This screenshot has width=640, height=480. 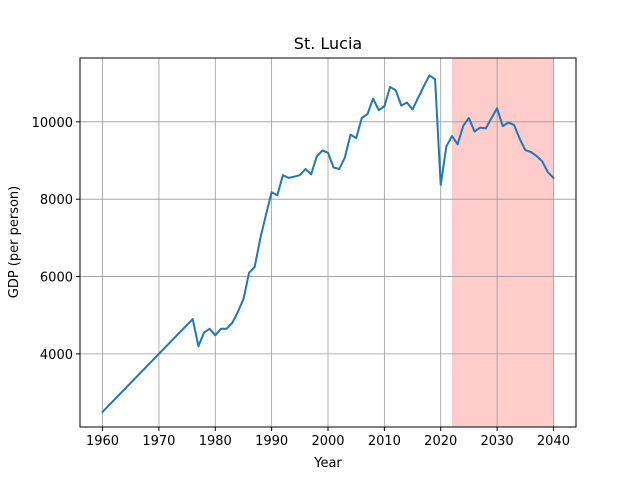 I want to click on y-axis-title: GDP (per person), so click(x=14, y=242).